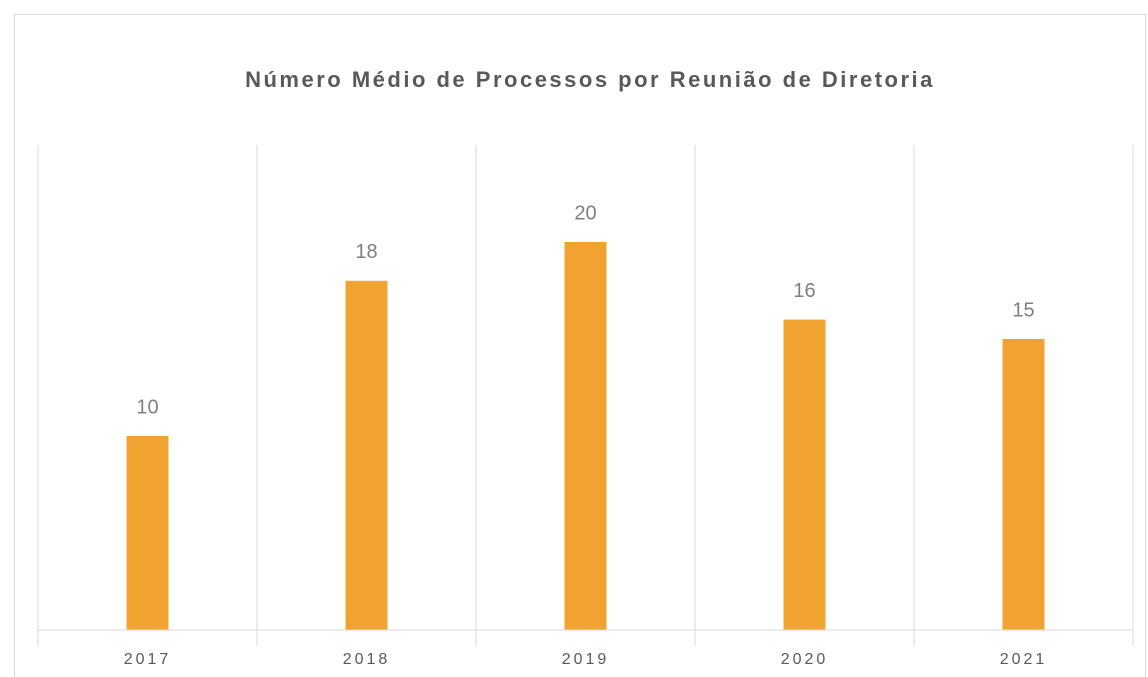  Describe the element at coordinates (148, 659) in the screenshot. I see `x-tick-label: 2017` at that location.